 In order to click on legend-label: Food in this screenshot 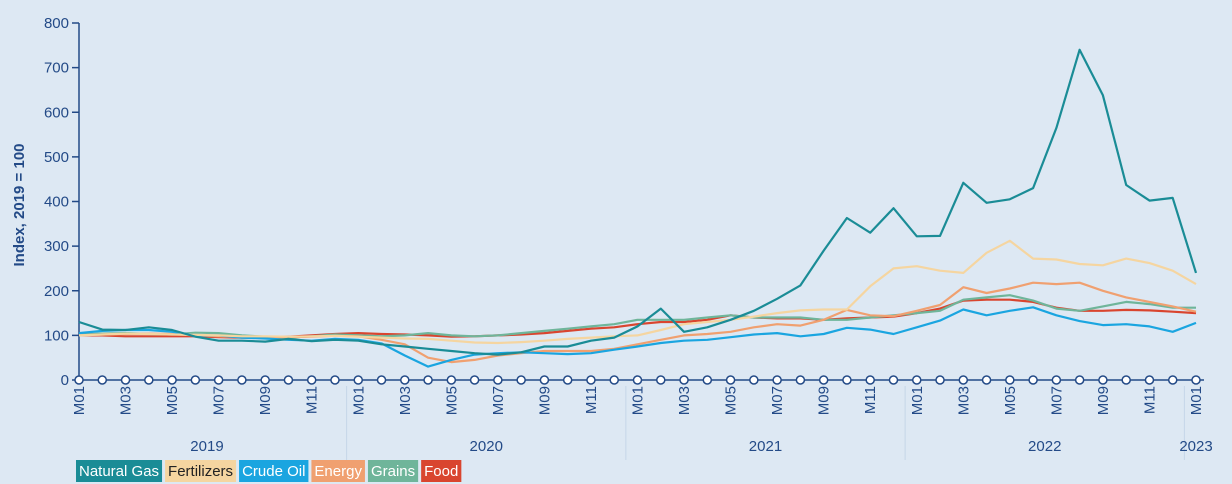, I will do `click(441, 471)`.